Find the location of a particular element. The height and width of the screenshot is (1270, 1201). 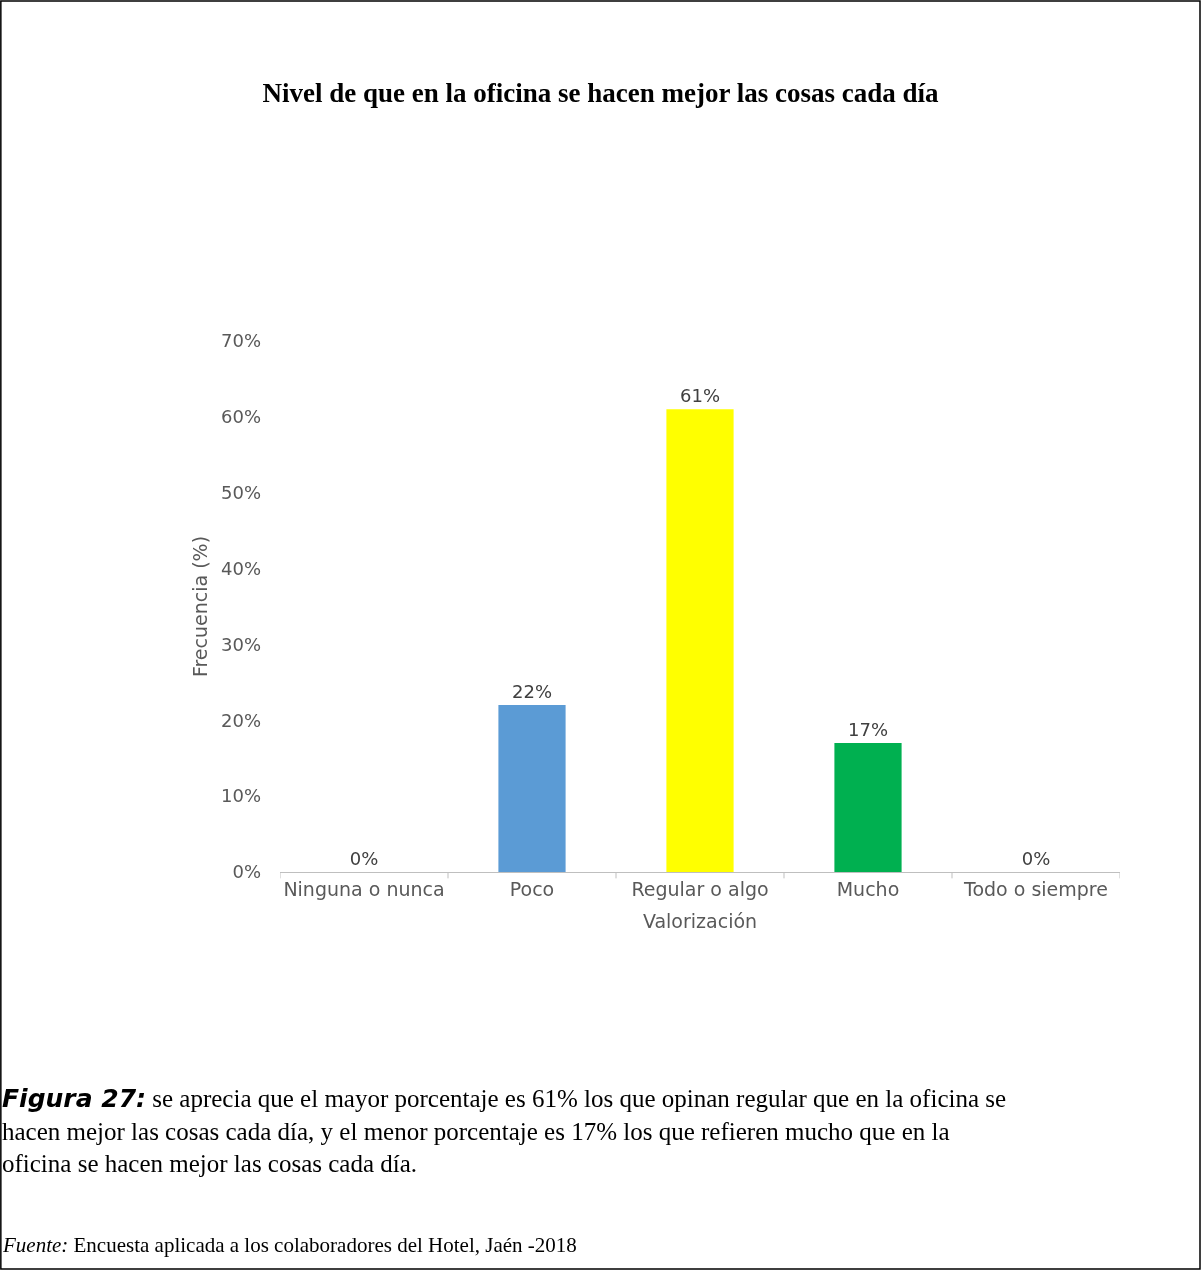

x-tick-label: Regular o algo is located at coordinates (700, 888).